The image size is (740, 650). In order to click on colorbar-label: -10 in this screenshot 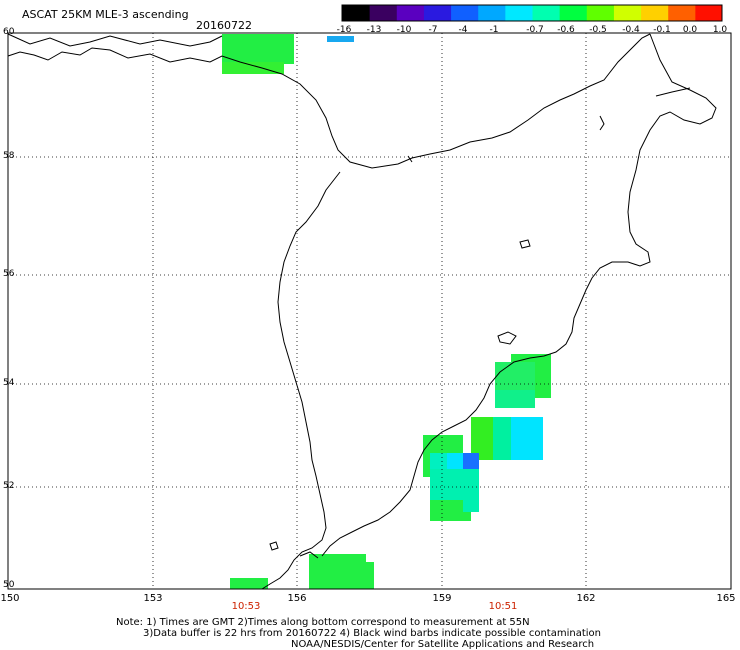, I will do `click(404, 30)`.